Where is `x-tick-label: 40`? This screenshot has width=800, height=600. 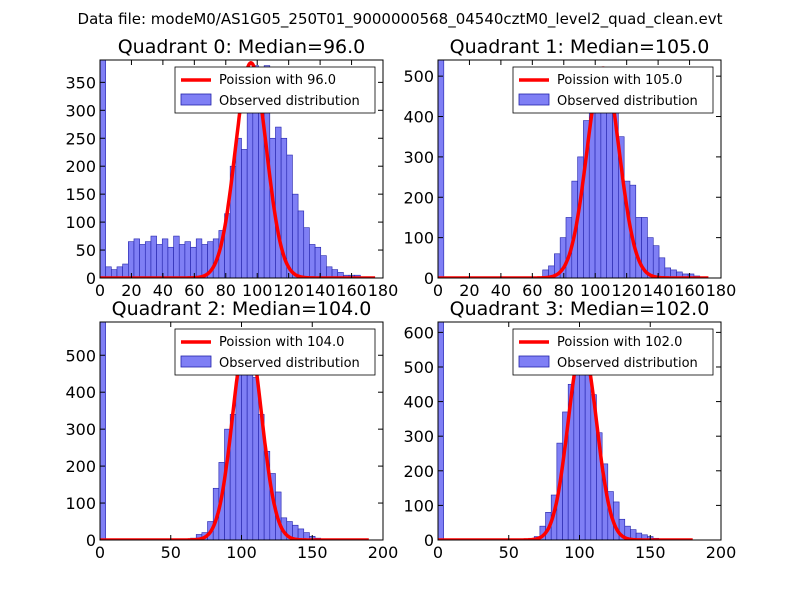
x-tick-label: 40 is located at coordinates (163, 290).